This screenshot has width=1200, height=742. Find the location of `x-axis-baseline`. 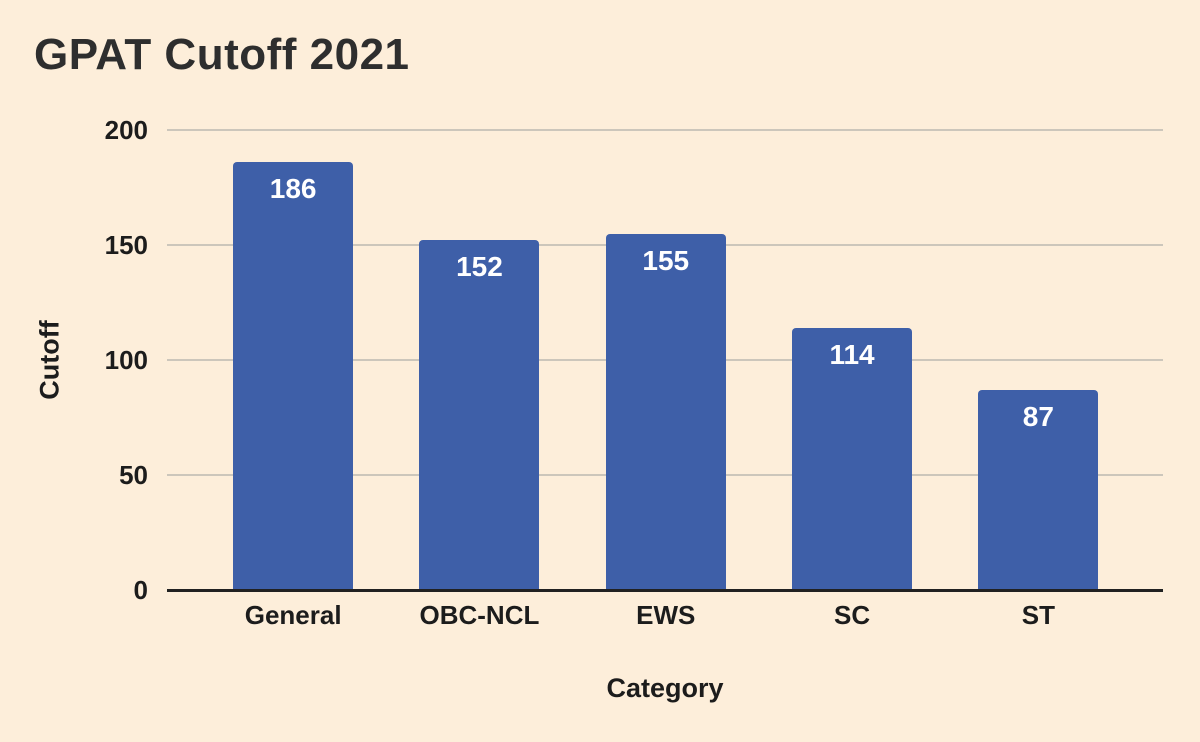

x-axis-baseline is located at coordinates (665, 590).